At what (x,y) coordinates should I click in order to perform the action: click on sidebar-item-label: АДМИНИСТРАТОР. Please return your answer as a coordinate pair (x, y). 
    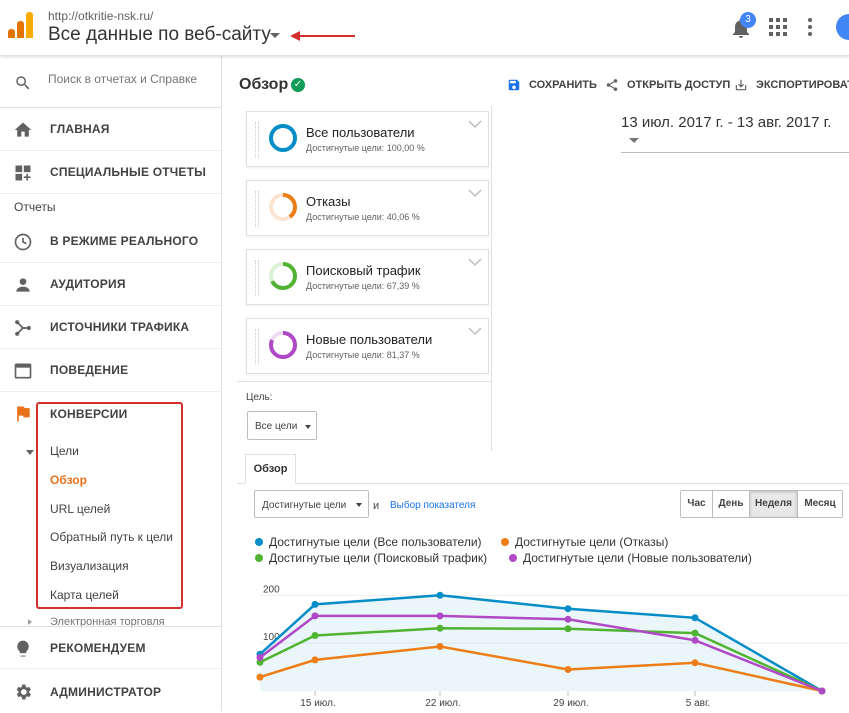
    Looking at the image, I should click on (106, 691).